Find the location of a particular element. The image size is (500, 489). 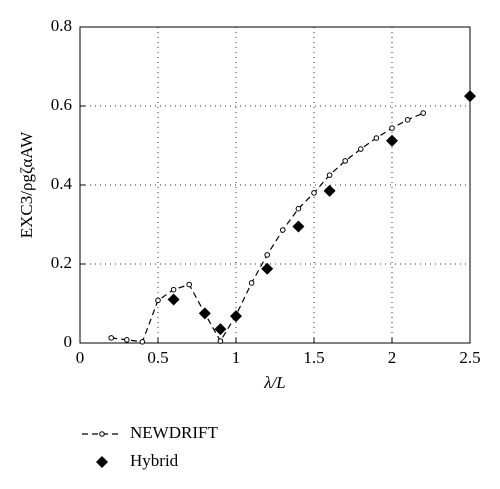

y-tick-label: 0.8 is located at coordinates (61, 25).